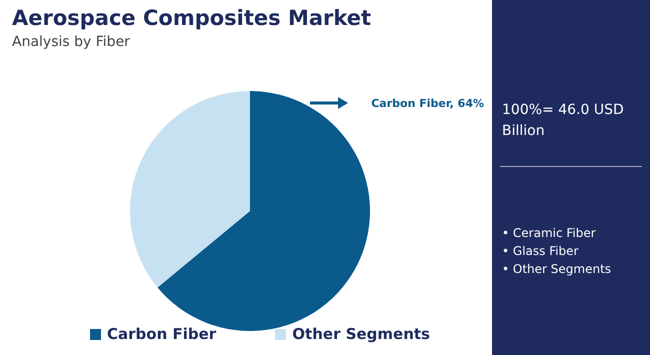 The height and width of the screenshot is (355, 650). Describe the element at coordinates (190, 189) in the screenshot. I see `pie-slice` at that location.